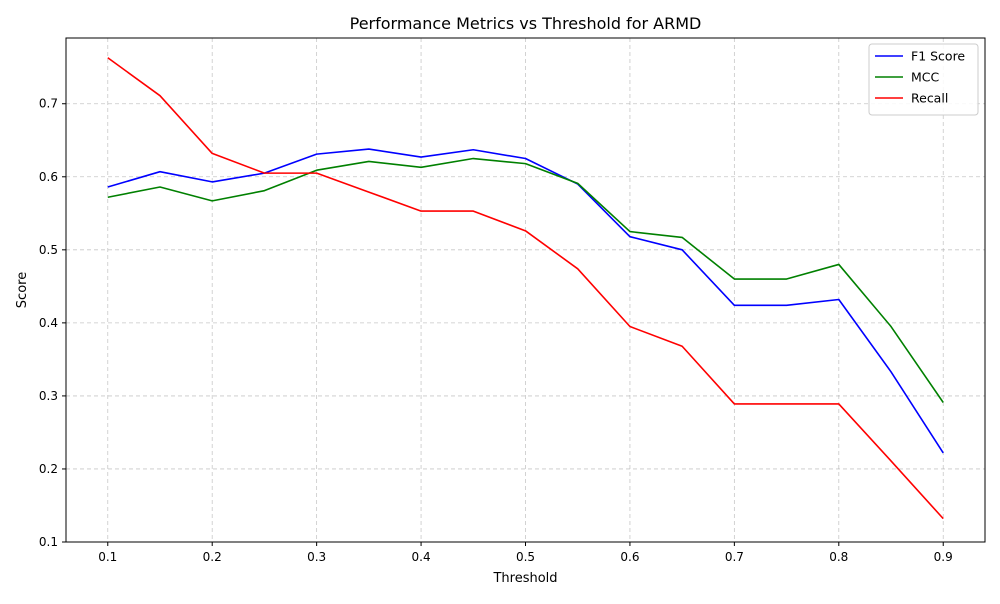  I want to click on y-tick-label: 0.3, so click(48, 396).